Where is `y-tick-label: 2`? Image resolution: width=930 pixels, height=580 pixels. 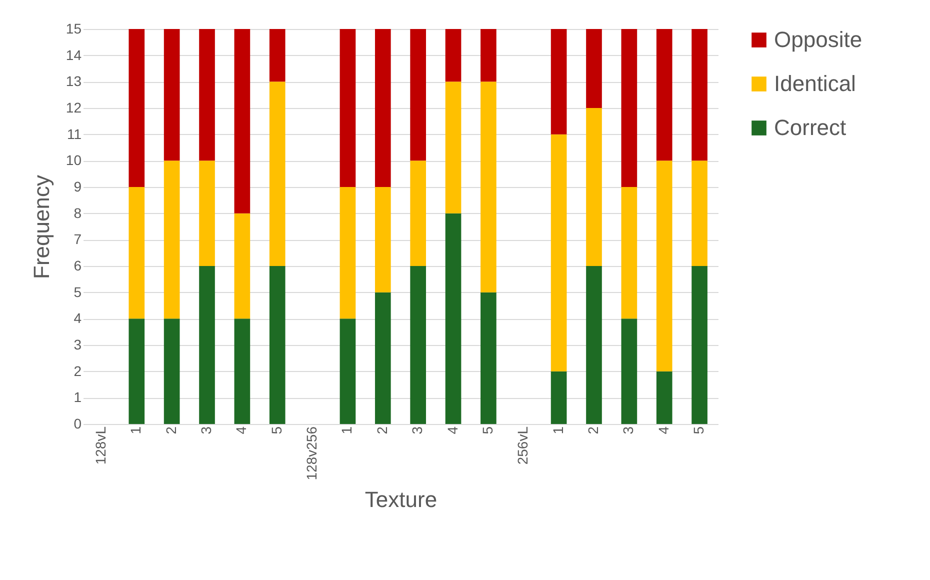 y-tick-label: 2 is located at coordinates (78, 370).